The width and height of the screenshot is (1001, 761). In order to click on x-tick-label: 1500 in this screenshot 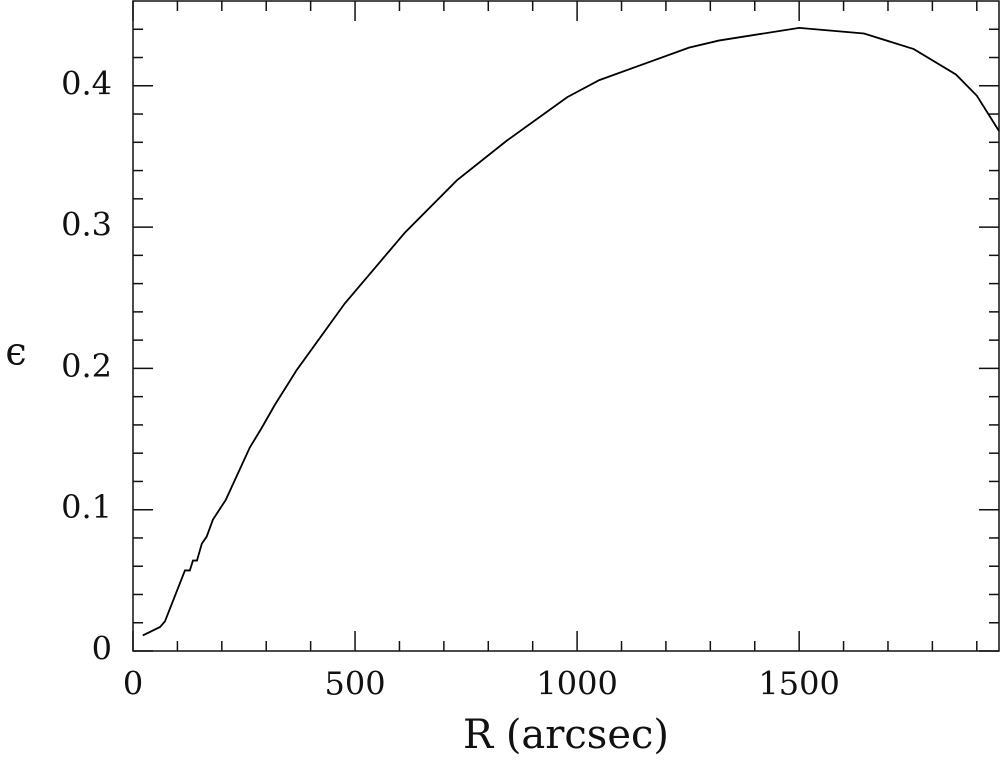, I will do `click(798, 684)`.